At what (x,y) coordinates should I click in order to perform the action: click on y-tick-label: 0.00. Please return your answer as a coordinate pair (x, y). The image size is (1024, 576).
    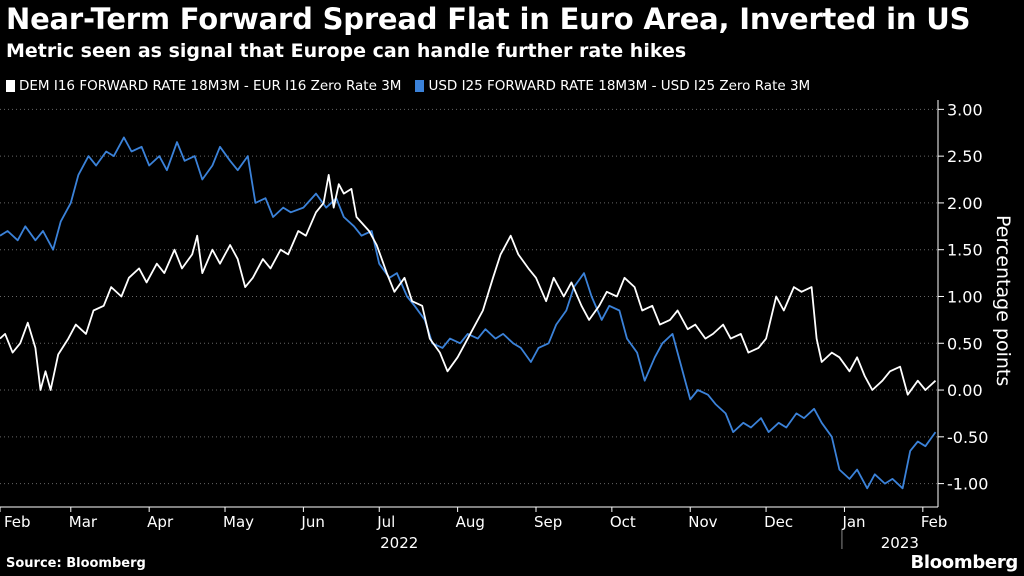
    Looking at the image, I should click on (965, 390).